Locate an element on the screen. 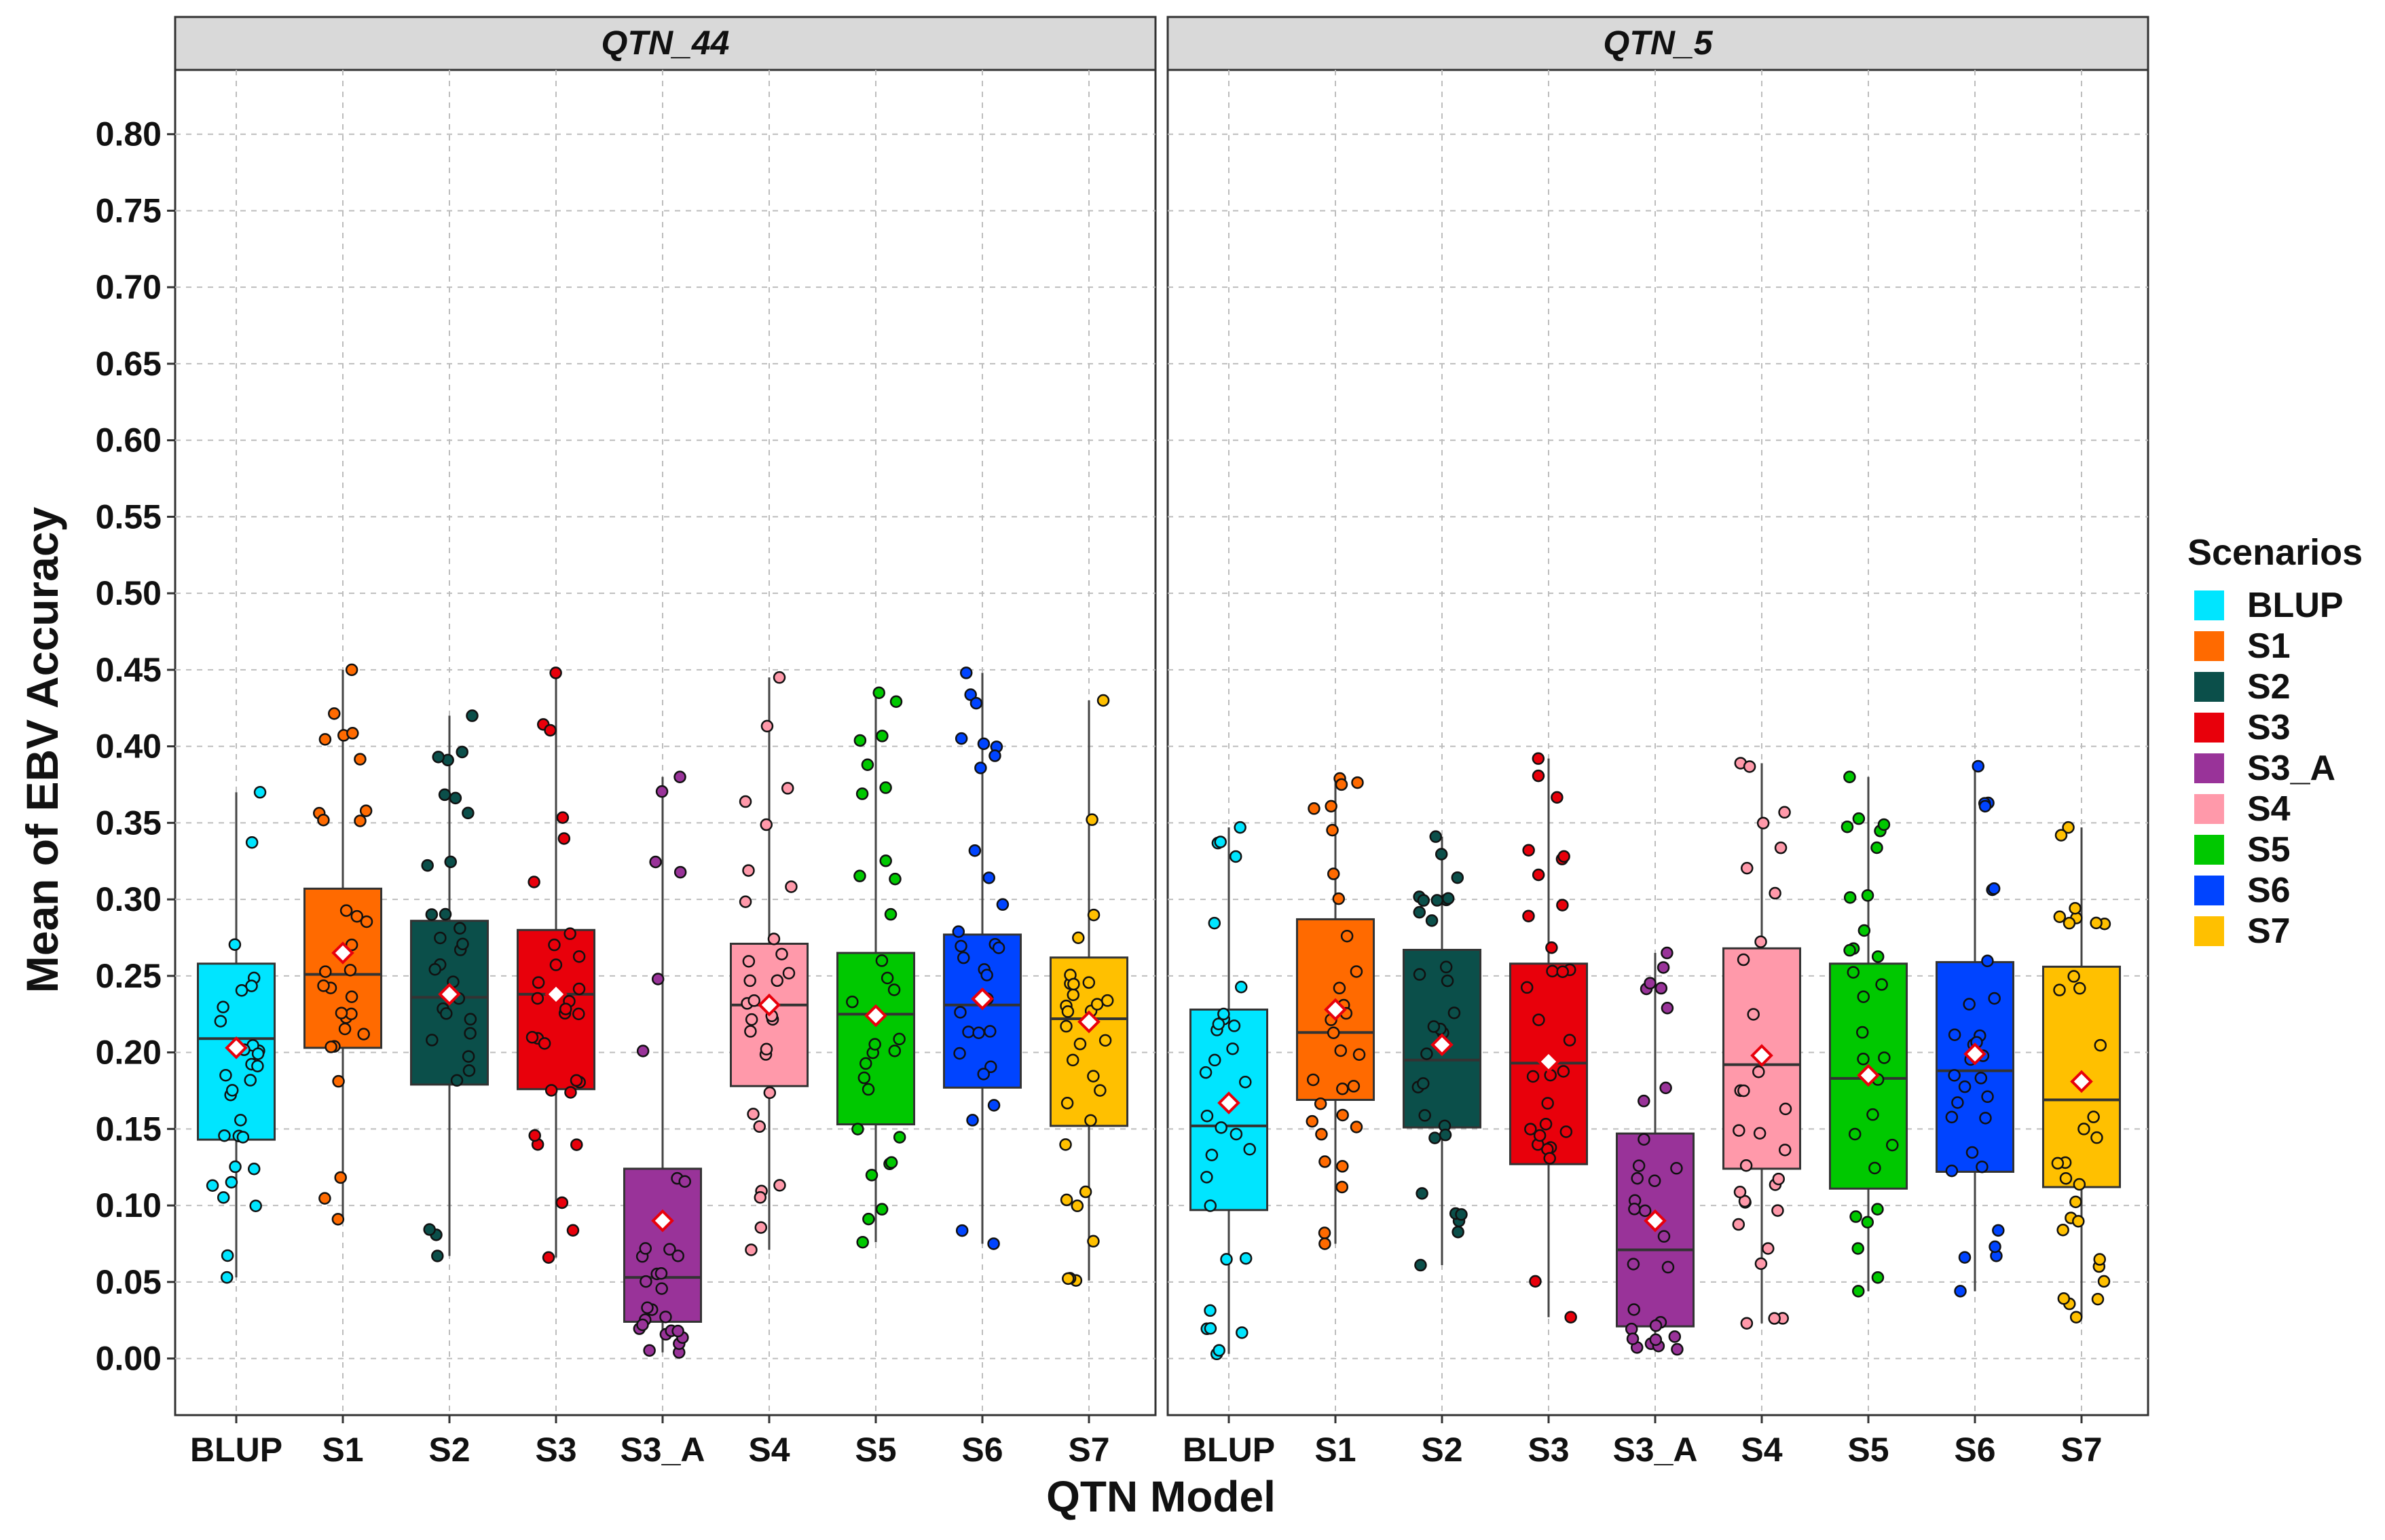  x-tick-label: BLUP is located at coordinates (1229, 1450).